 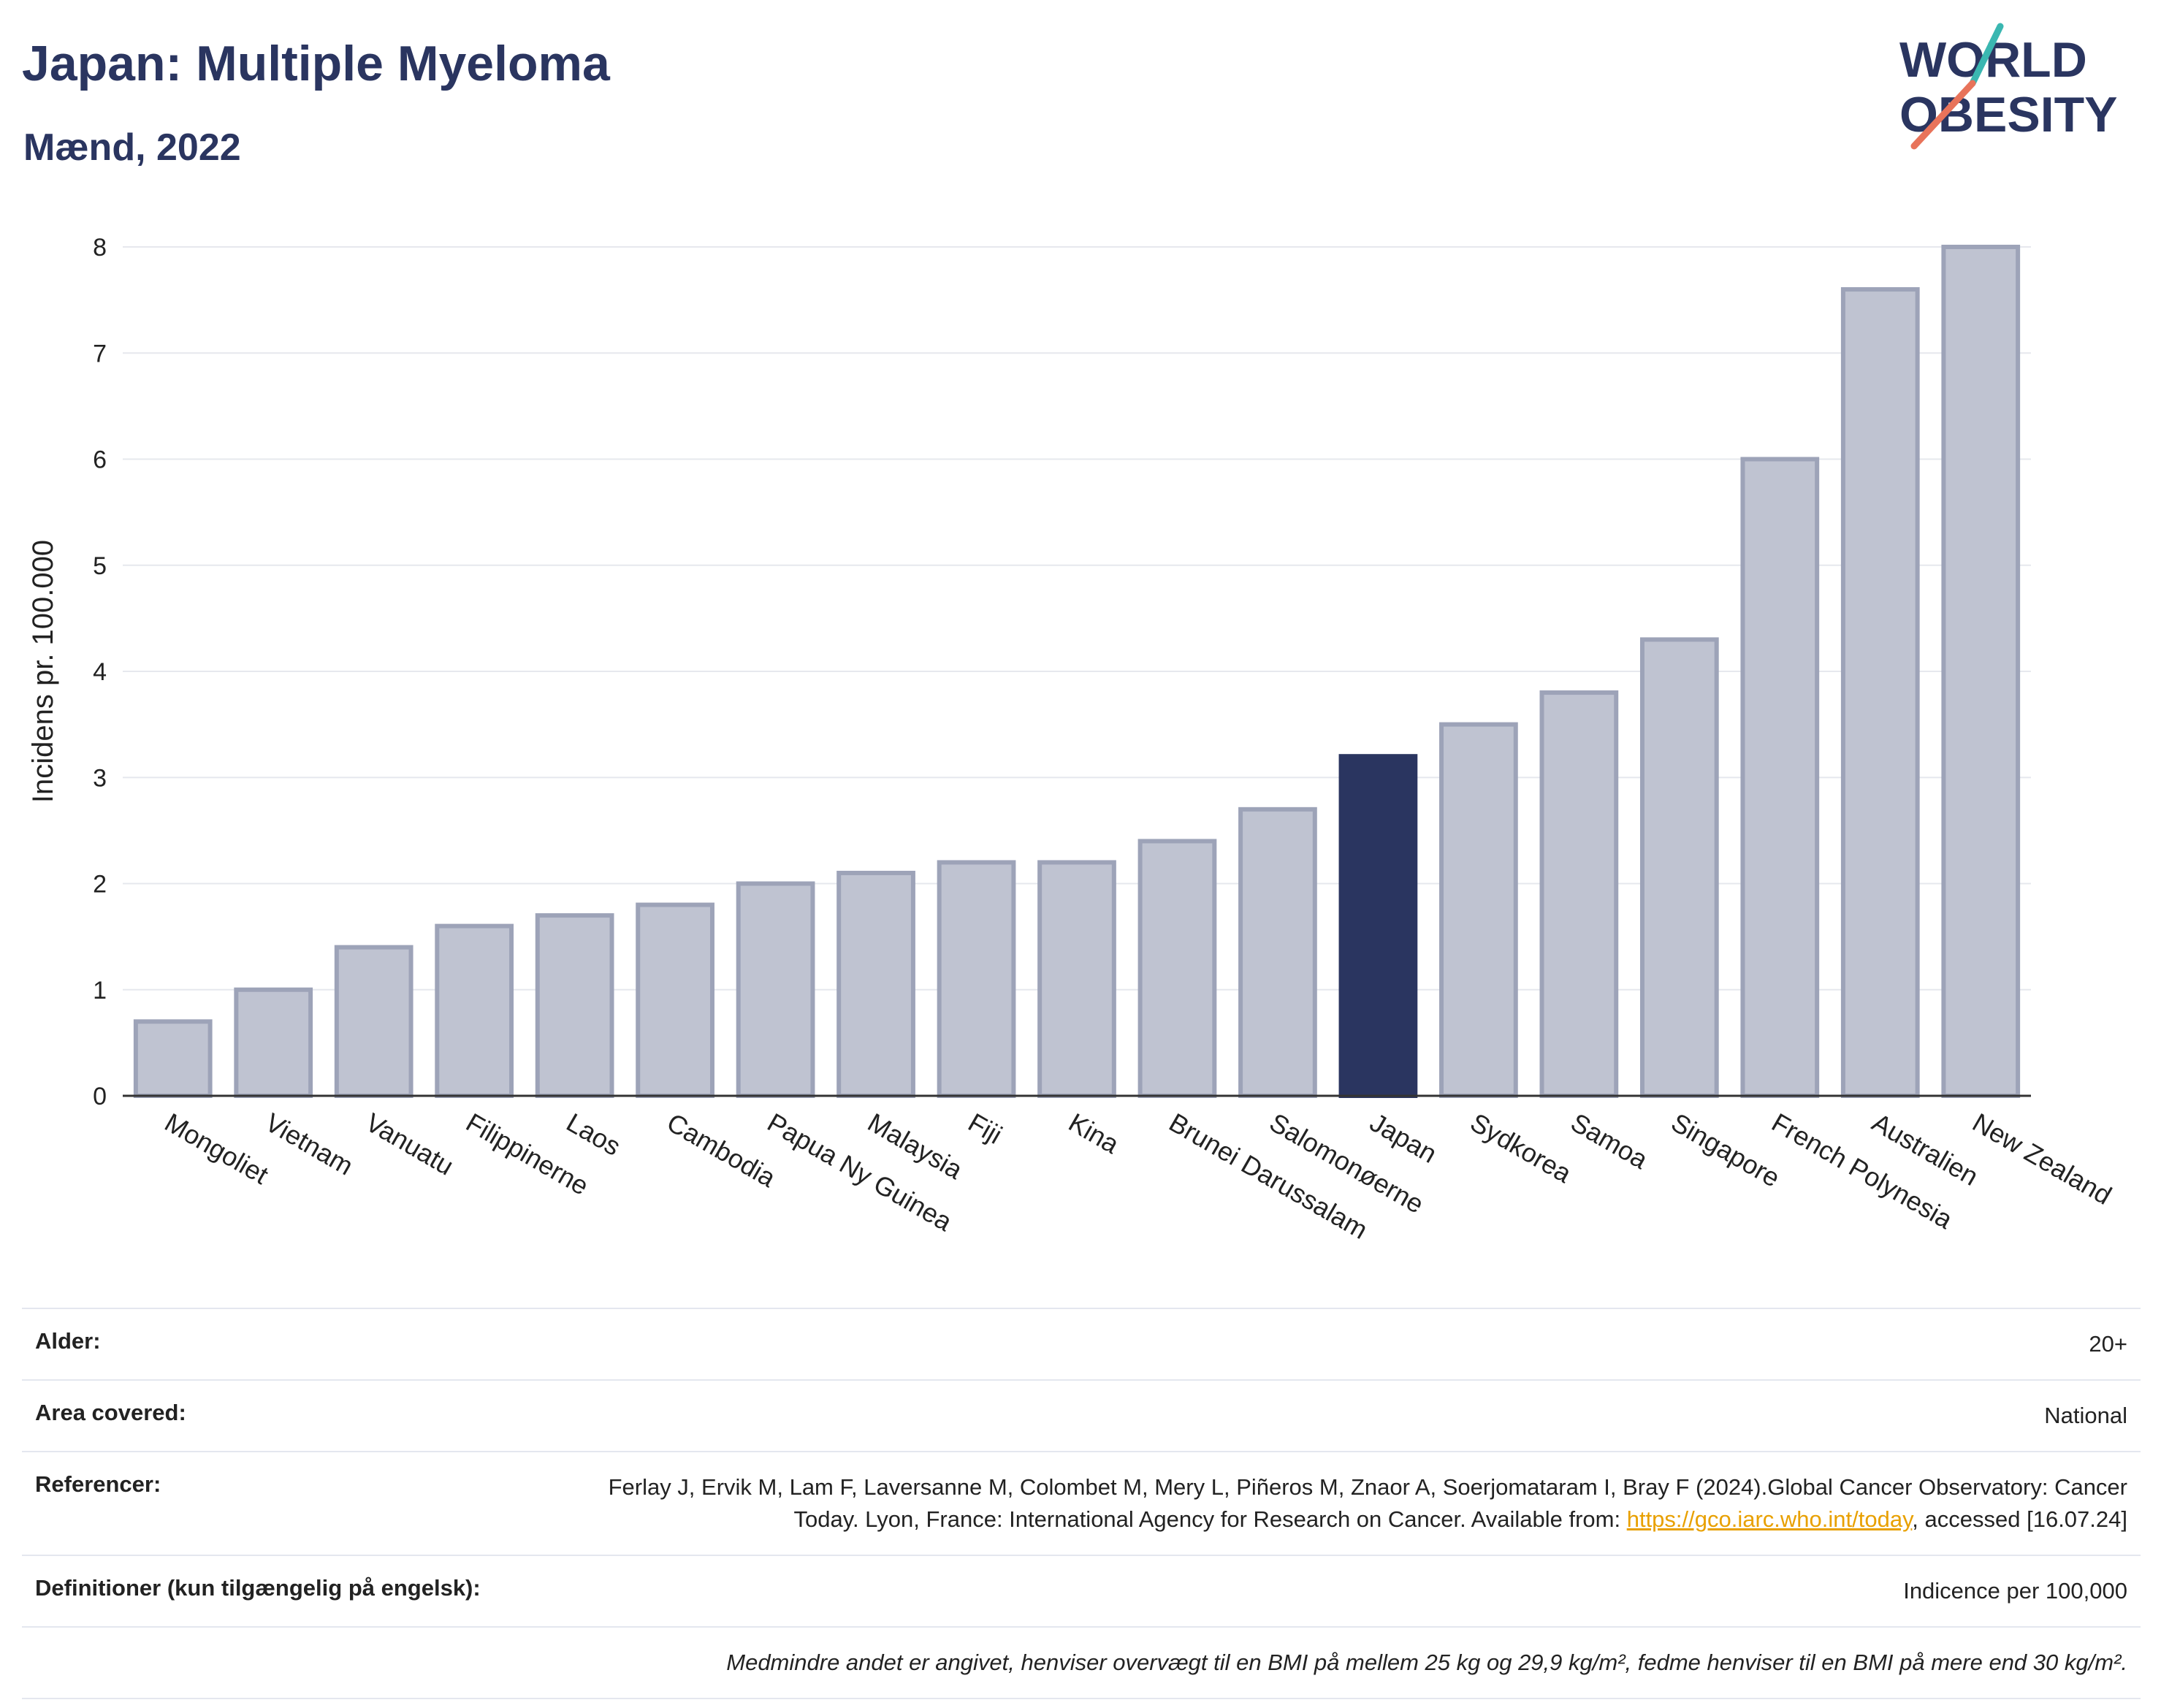 I want to click on y-axis-label: Incidens pr. 100.000, so click(x=43, y=671).